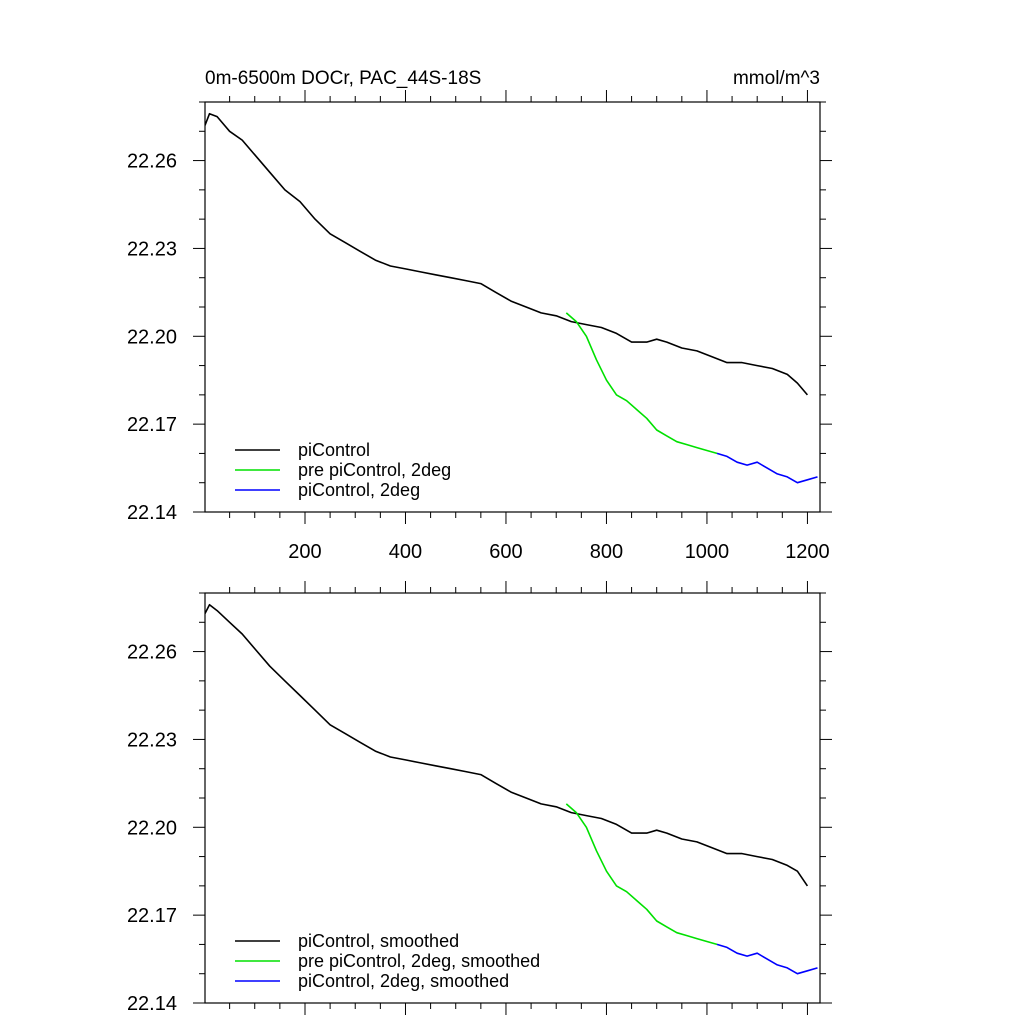 This screenshot has width=1024, height=1024. I want to click on chart-title: 0m-6500m DOCr, PAC_44S-18S, so click(343, 78).